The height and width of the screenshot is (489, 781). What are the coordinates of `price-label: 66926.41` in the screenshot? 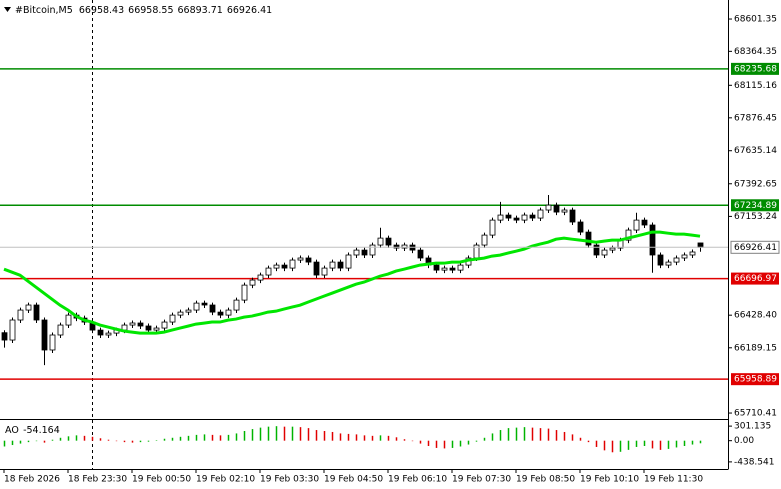 It's located at (755, 248).